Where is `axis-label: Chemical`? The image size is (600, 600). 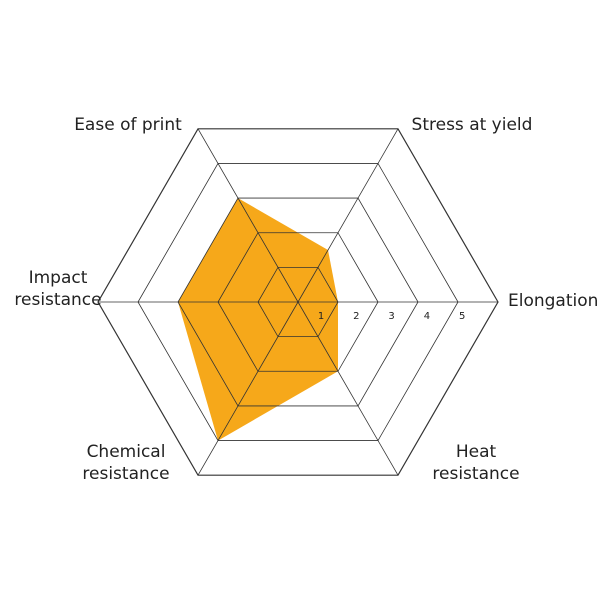
axis-label: Chemical is located at coordinates (126, 452).